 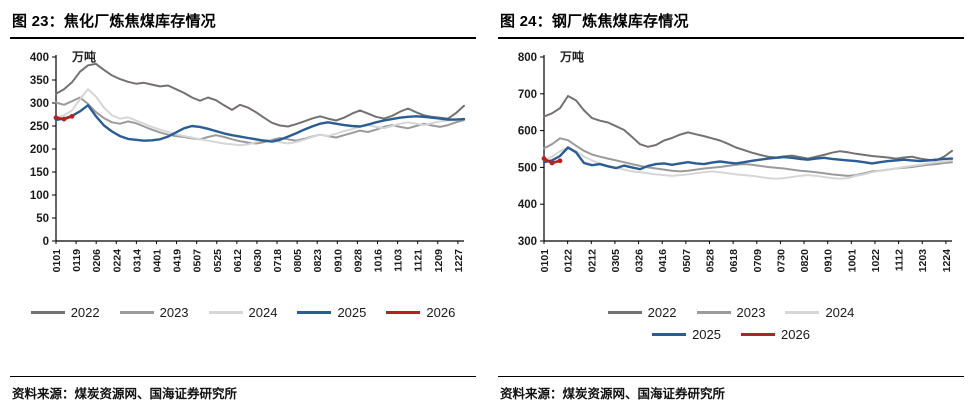 What do you see at coordinates (781, 261) in the screenshot?
I see `x-tick-label: 0730` at bounding box center [781, 261].